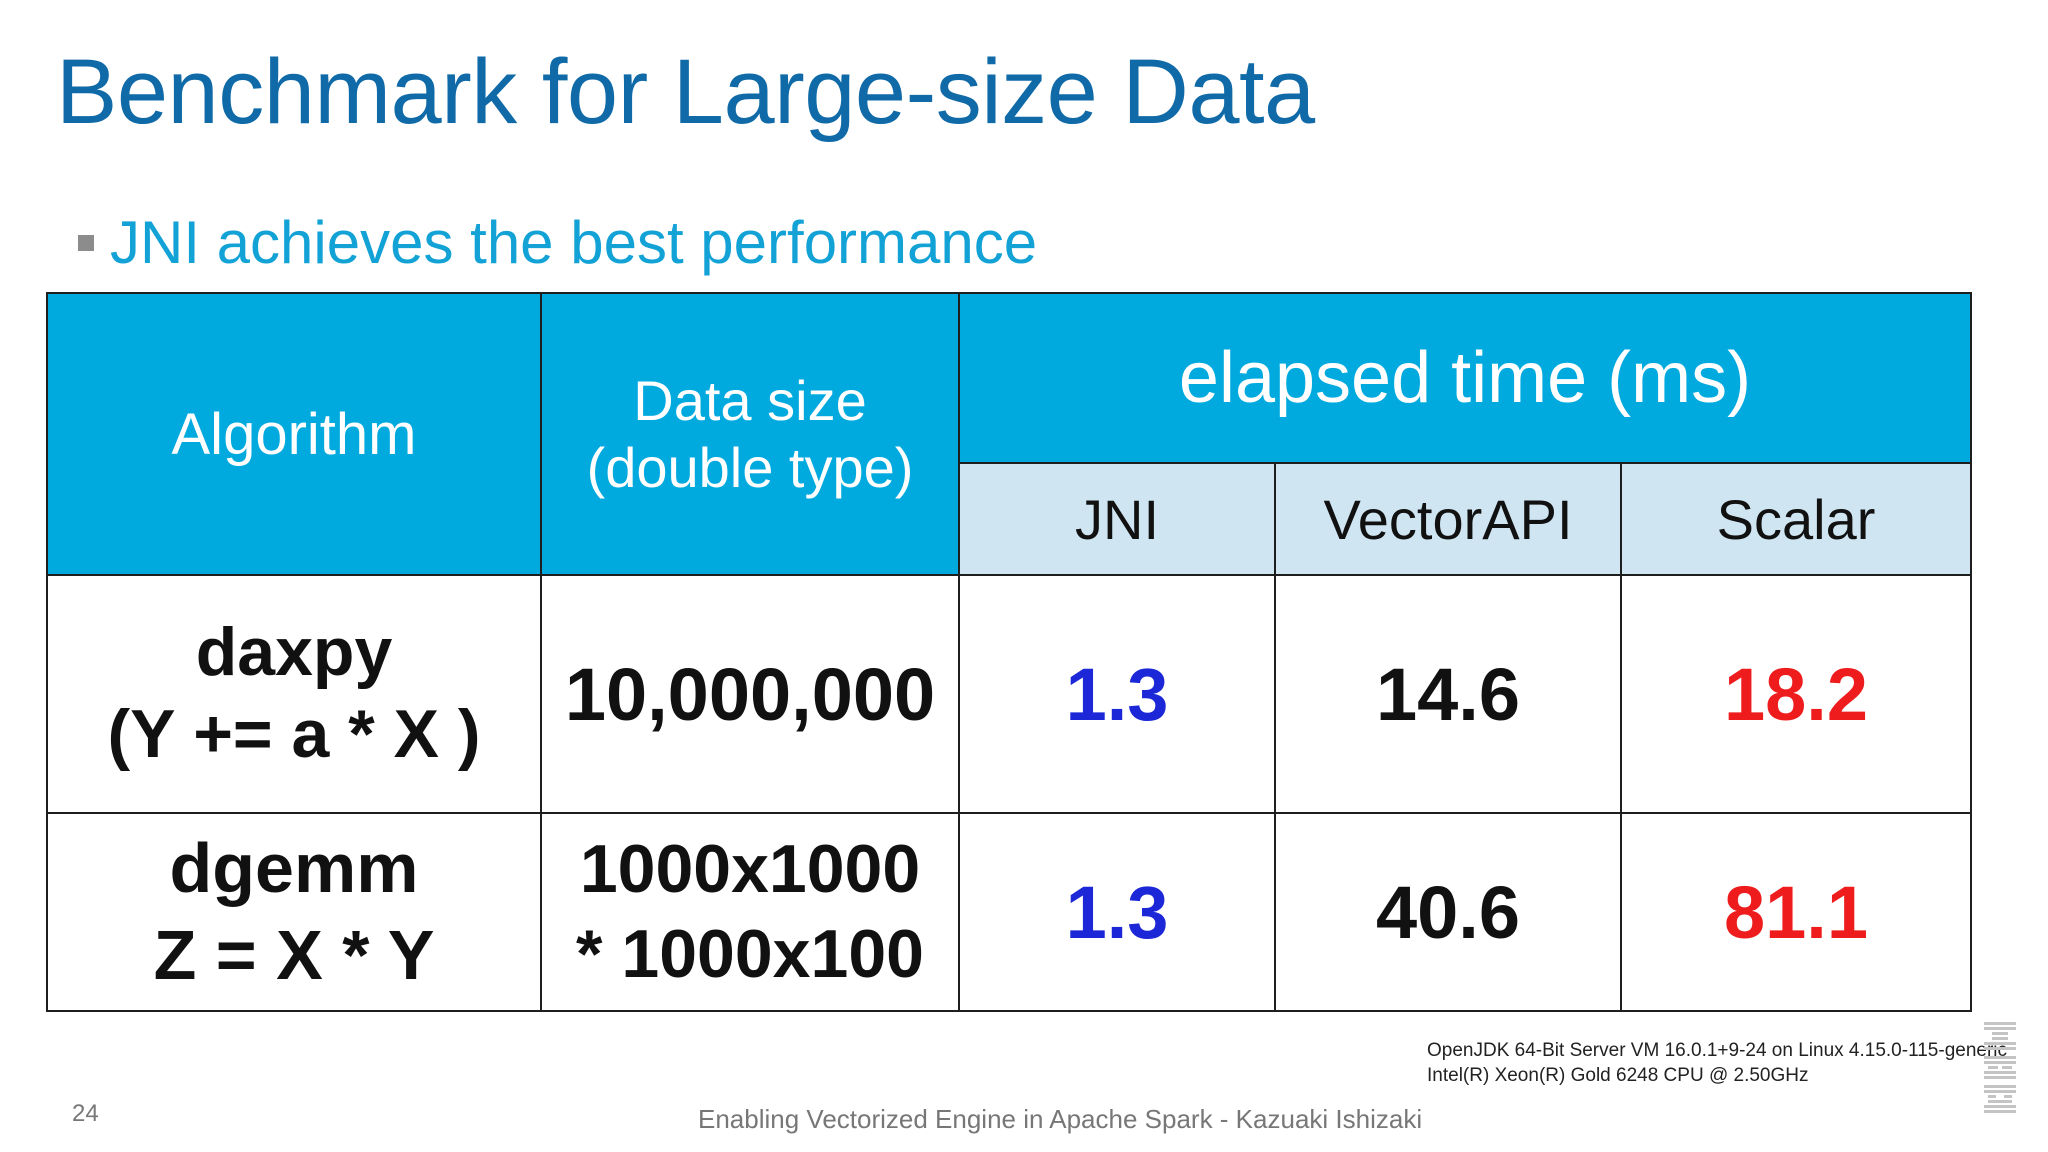 The height and width of the screenshot is (1152, 2048). I want to click on row-1-jni-value: 1.3, so click(1117, 694).